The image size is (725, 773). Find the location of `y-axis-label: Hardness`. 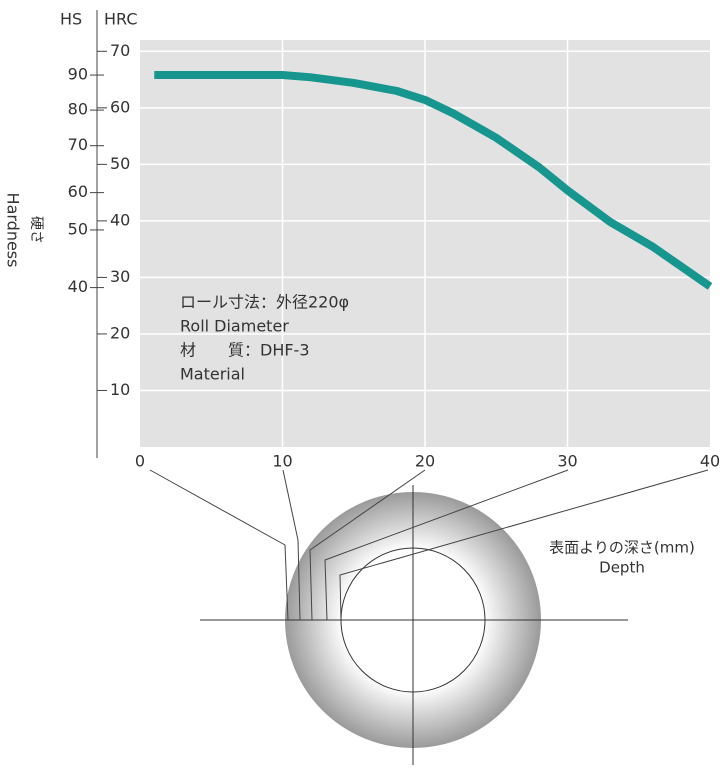

y-axis-label: Hardness is located at coordinates (13, 230).